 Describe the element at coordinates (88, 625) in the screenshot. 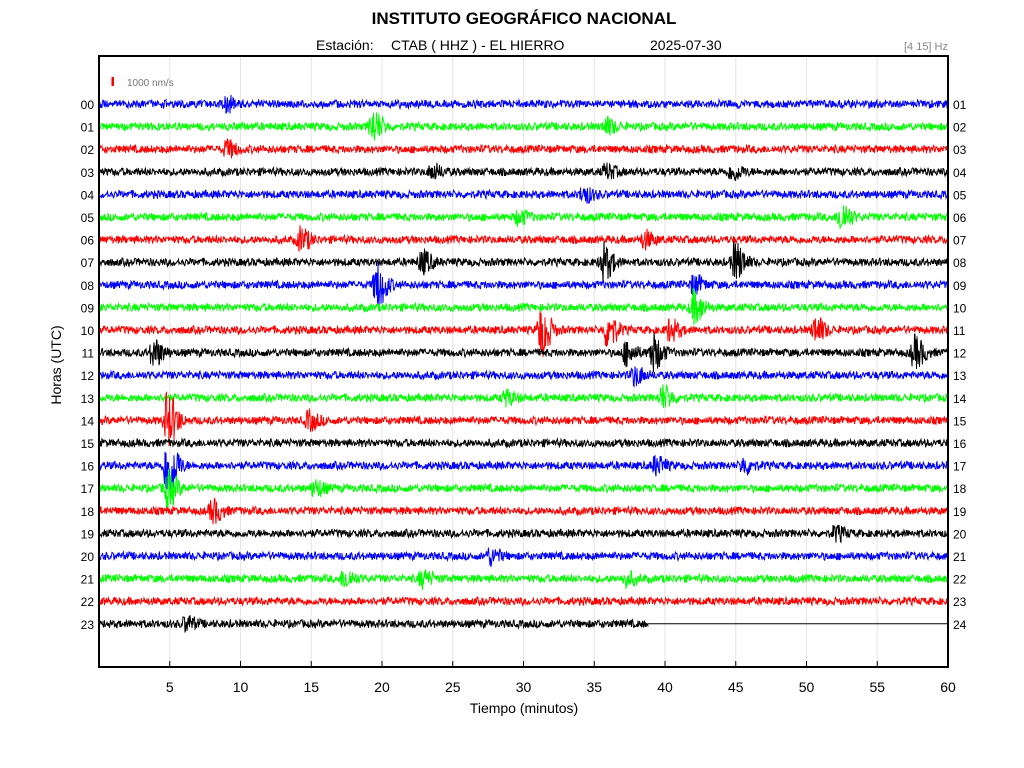

I see `hour-label-left: 23` at that location.